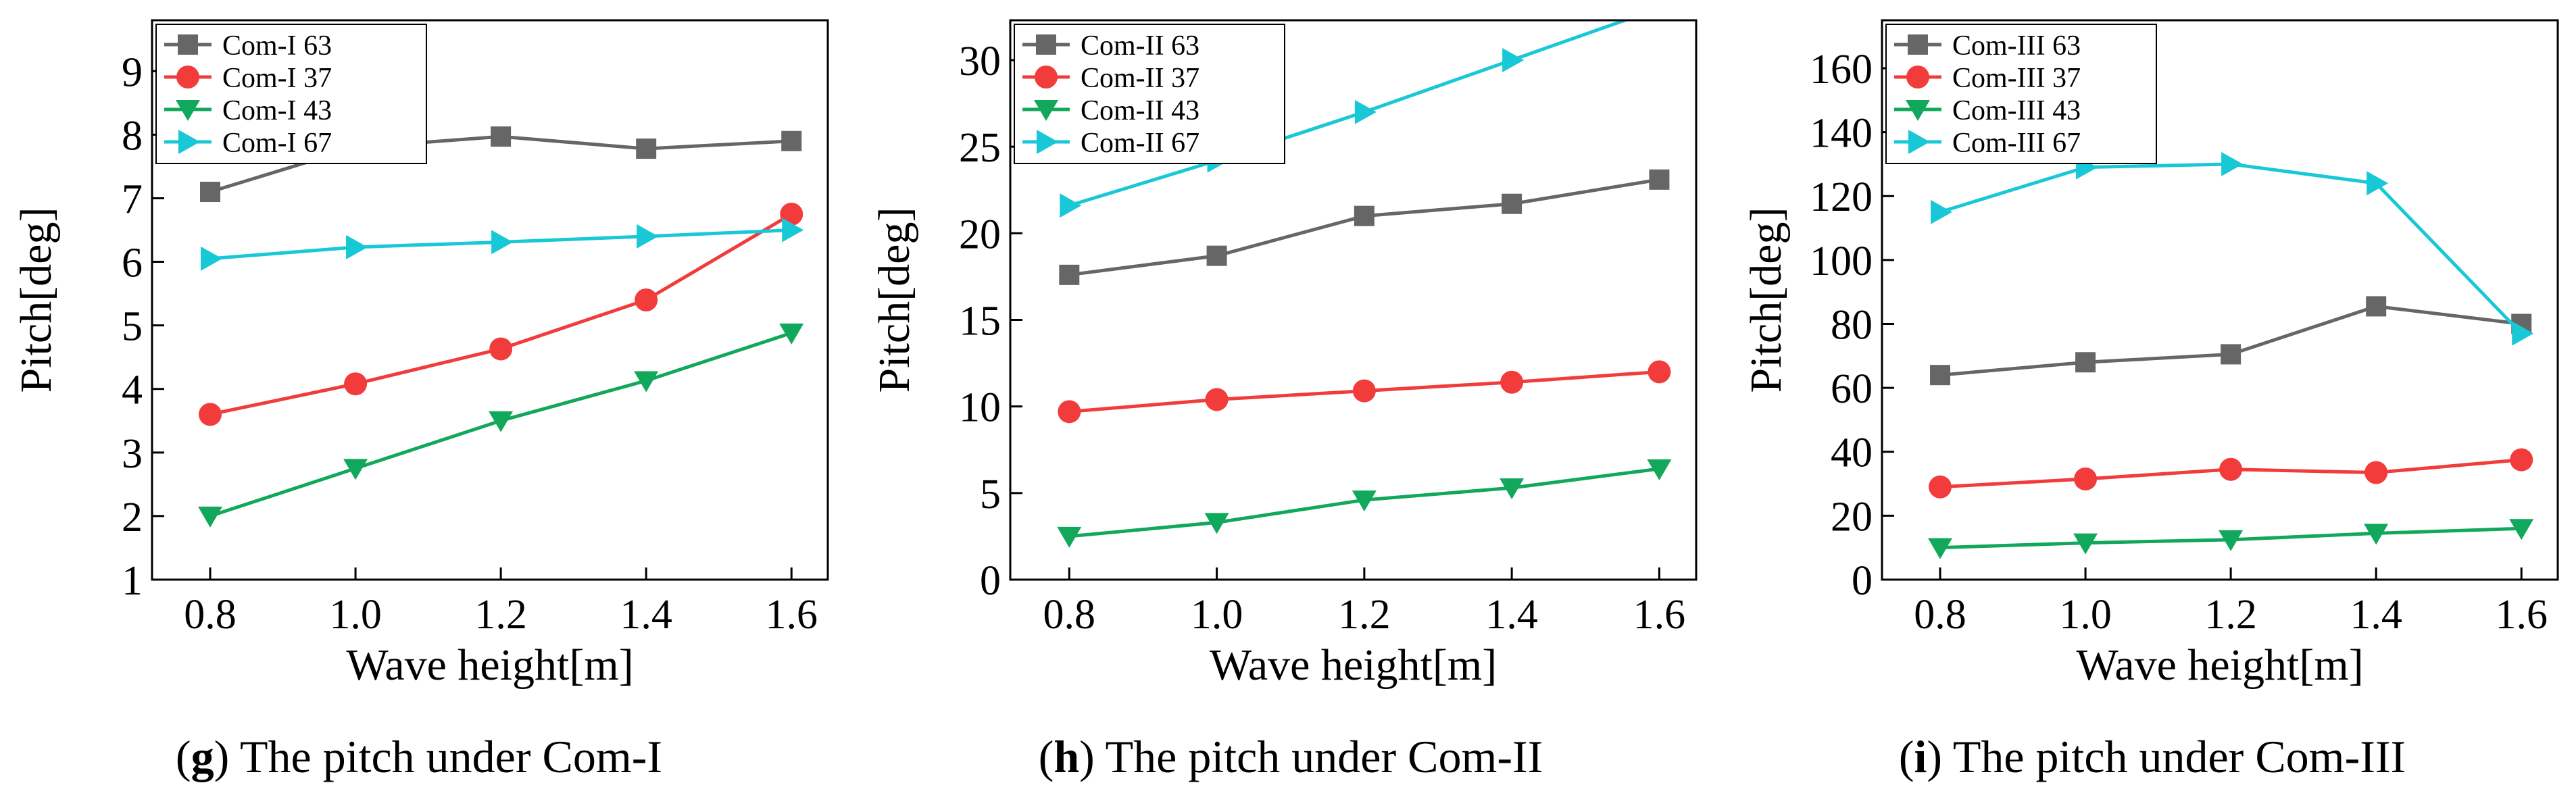  I want to click on legend-label-i-2: Com-III 43, so click(2017, 110).